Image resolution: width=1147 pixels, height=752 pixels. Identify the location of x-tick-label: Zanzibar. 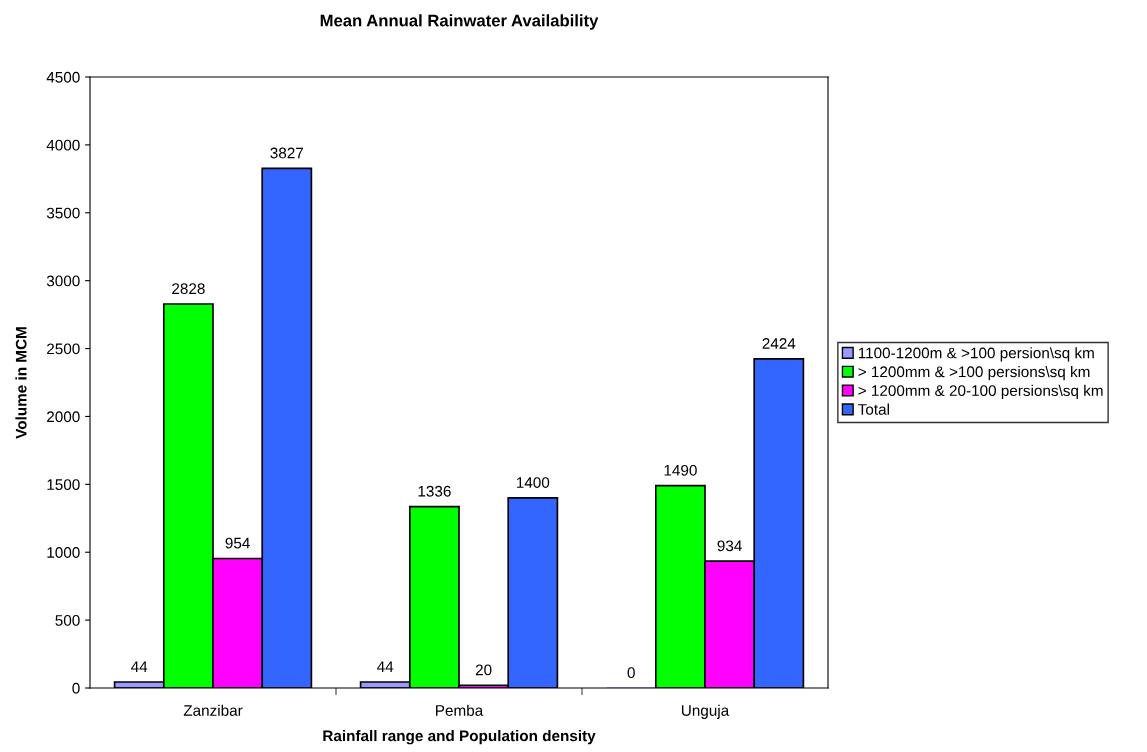
(213, 710).